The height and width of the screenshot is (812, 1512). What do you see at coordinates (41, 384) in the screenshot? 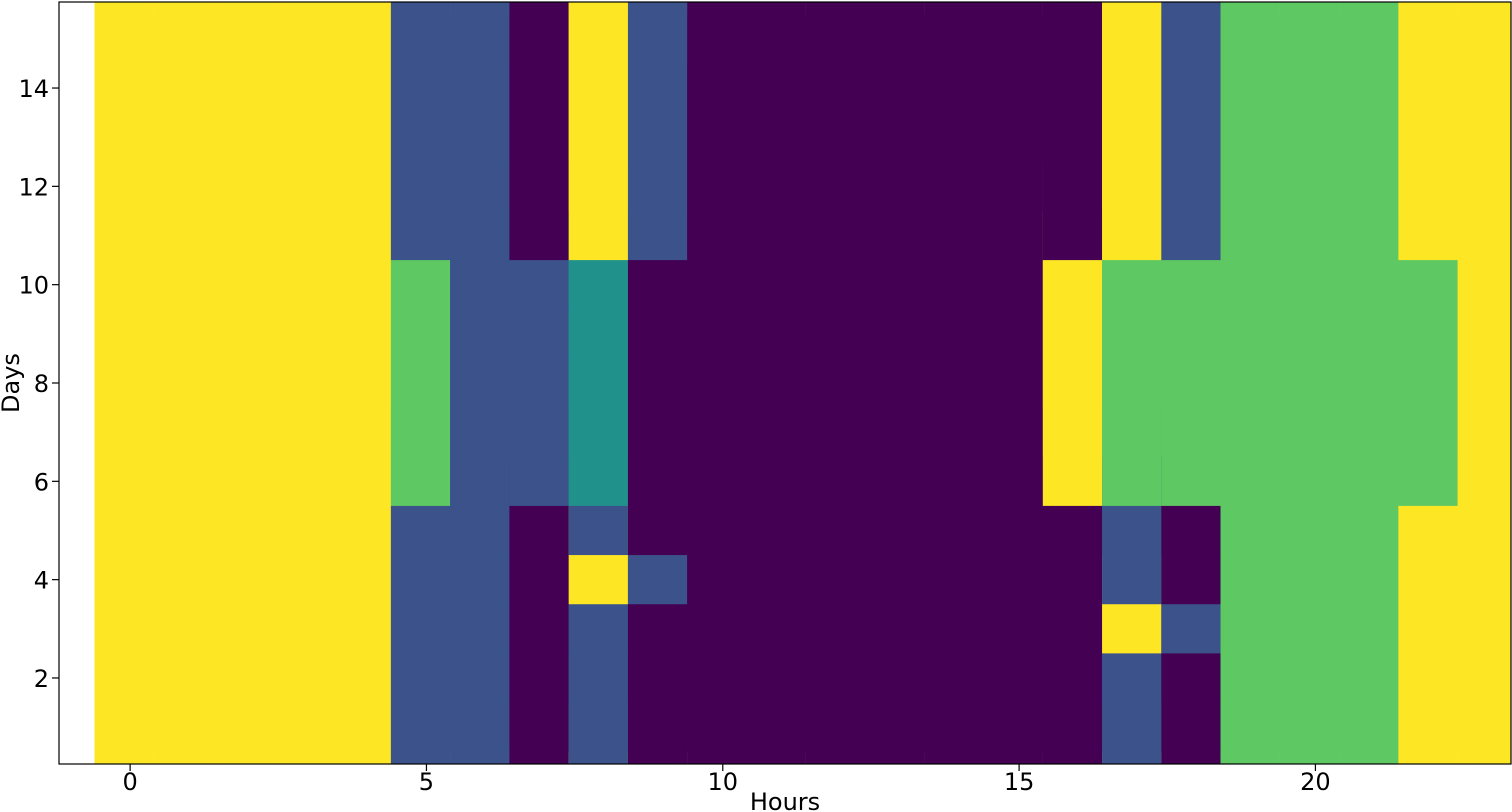
I see `y-tick-label: 8` at bounding box center [41, 384].